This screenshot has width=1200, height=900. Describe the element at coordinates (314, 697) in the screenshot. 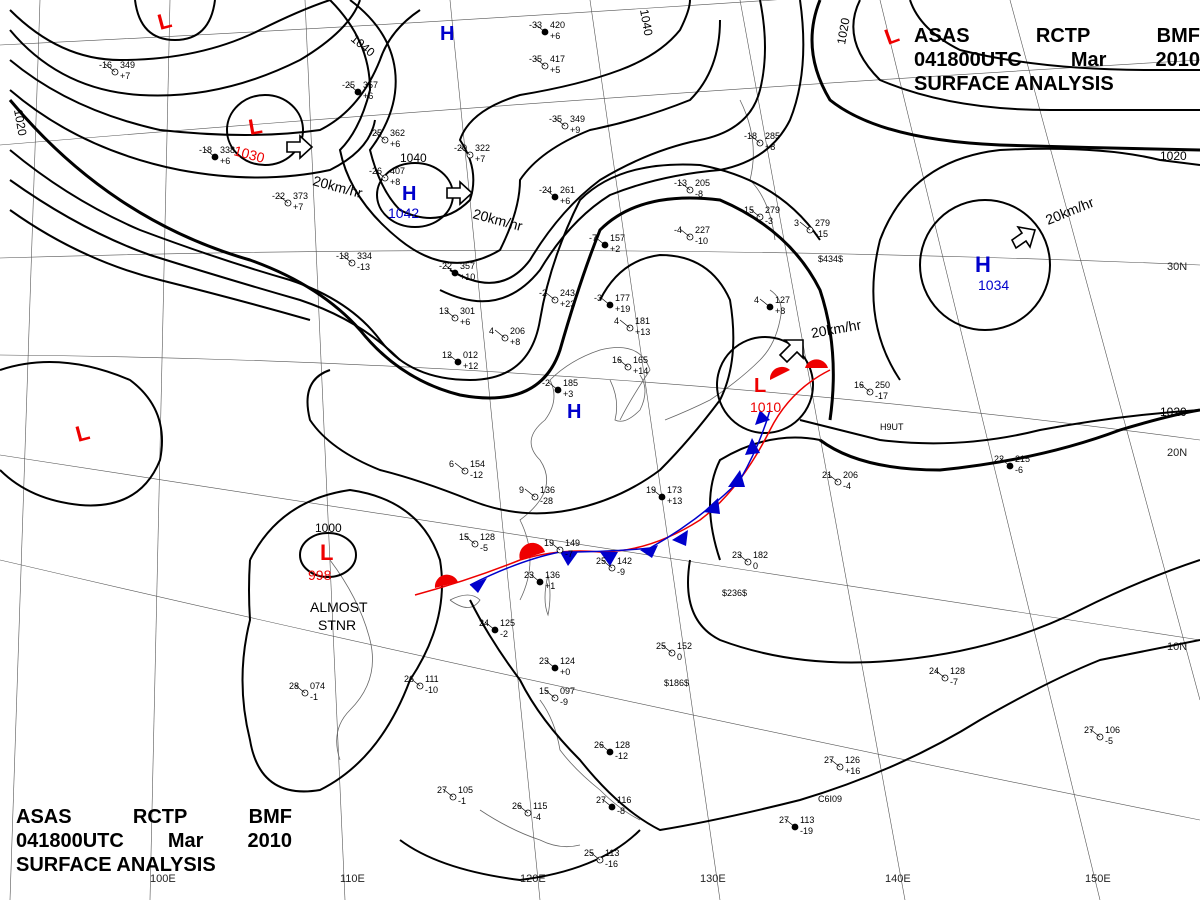

I see `station-tendency: -1` at that location.